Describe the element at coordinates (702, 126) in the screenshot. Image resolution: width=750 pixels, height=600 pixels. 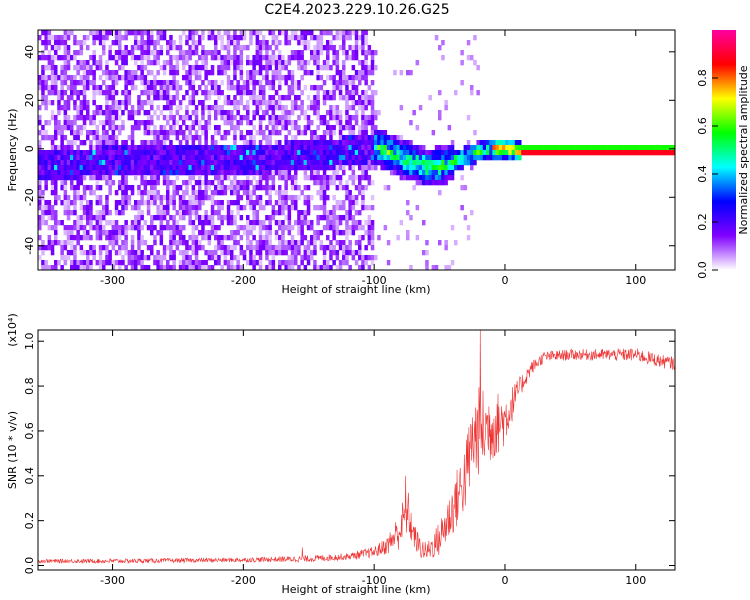
I see `colorbar-tick-label: 0.6` at that location.